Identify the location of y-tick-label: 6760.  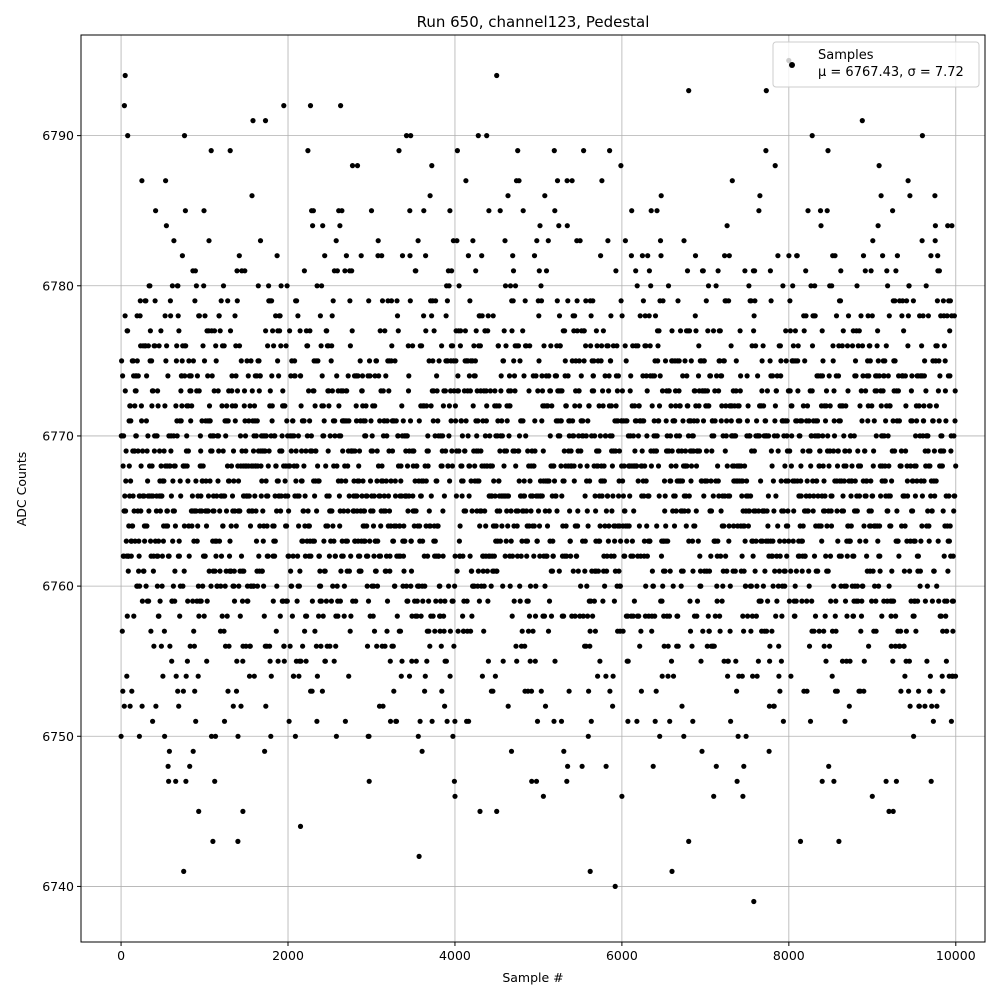
(58, 586).